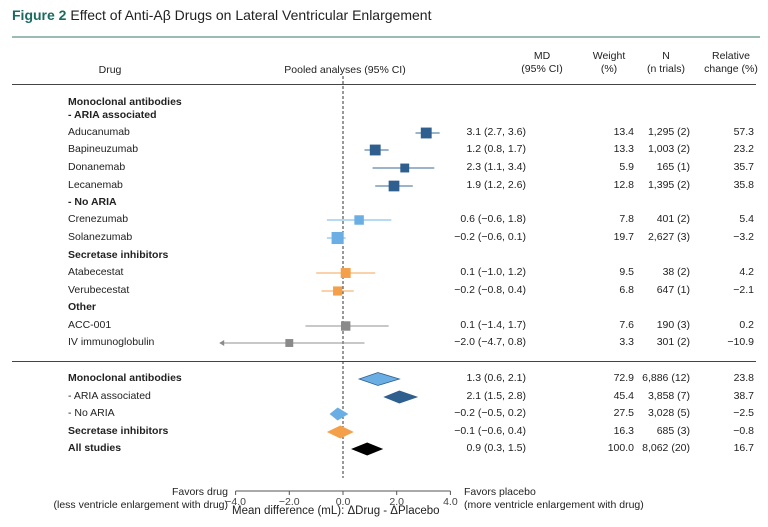 This screenshot has width=768, height=527. What do you see at coordinates (97, 167) in the screenshot?
I see `study-label: Donanemab` at bounding box center [97, 167].